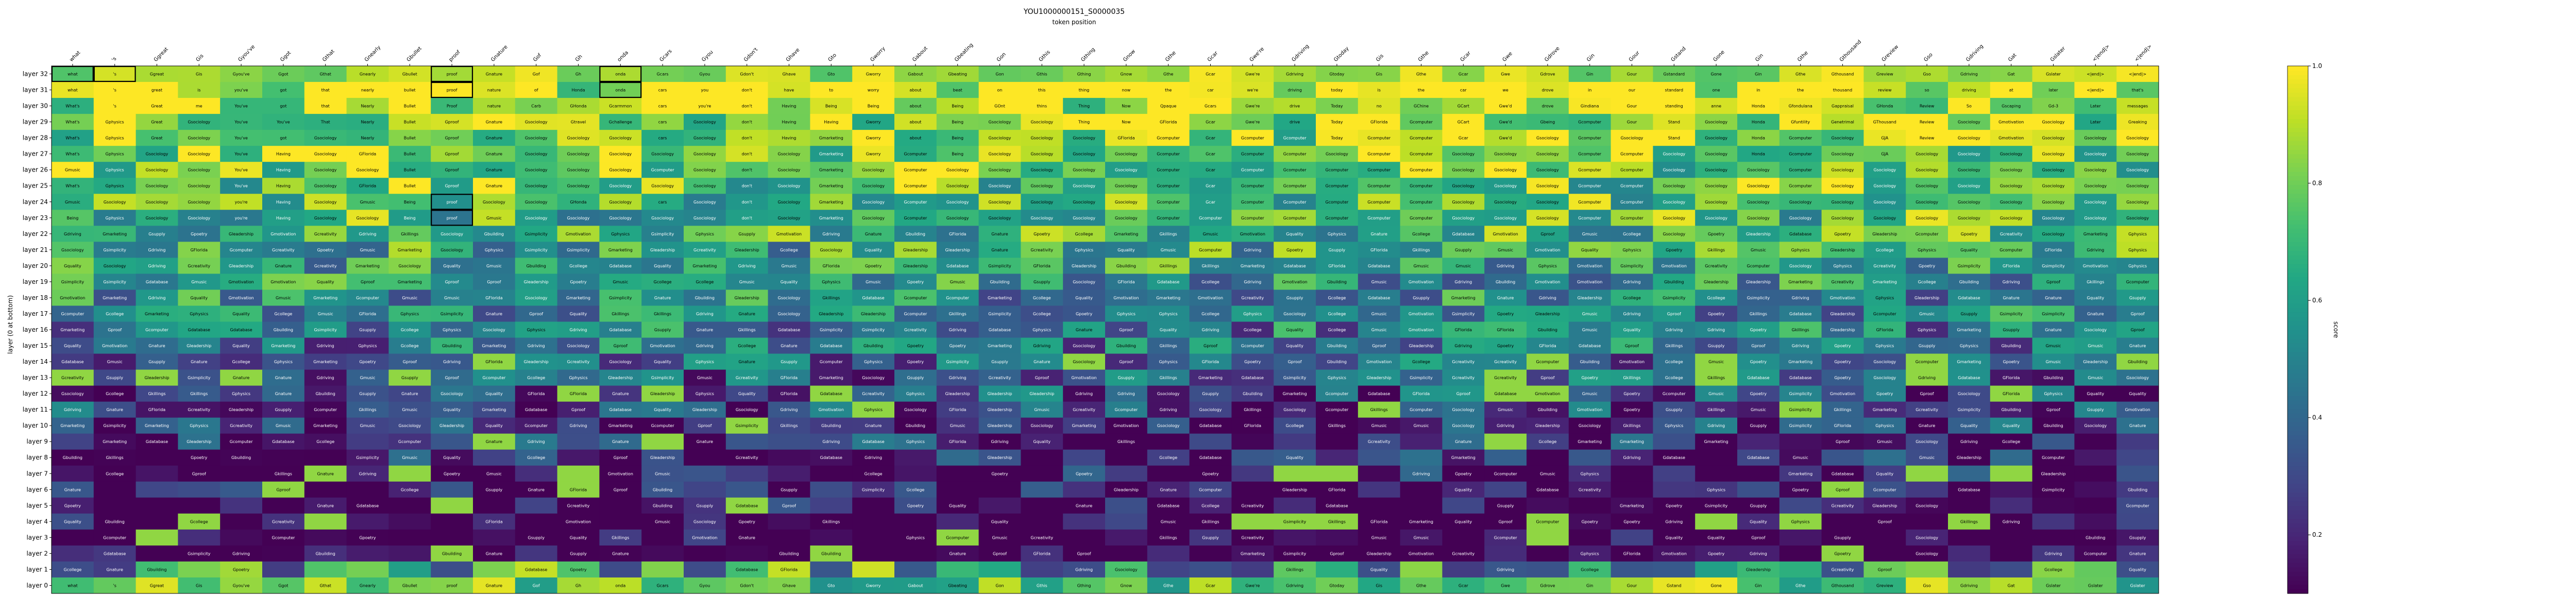 The height and width of the screenshot is (595, 2576). I want to click on cell-token-label: Gbuilding, so click(156, 569).